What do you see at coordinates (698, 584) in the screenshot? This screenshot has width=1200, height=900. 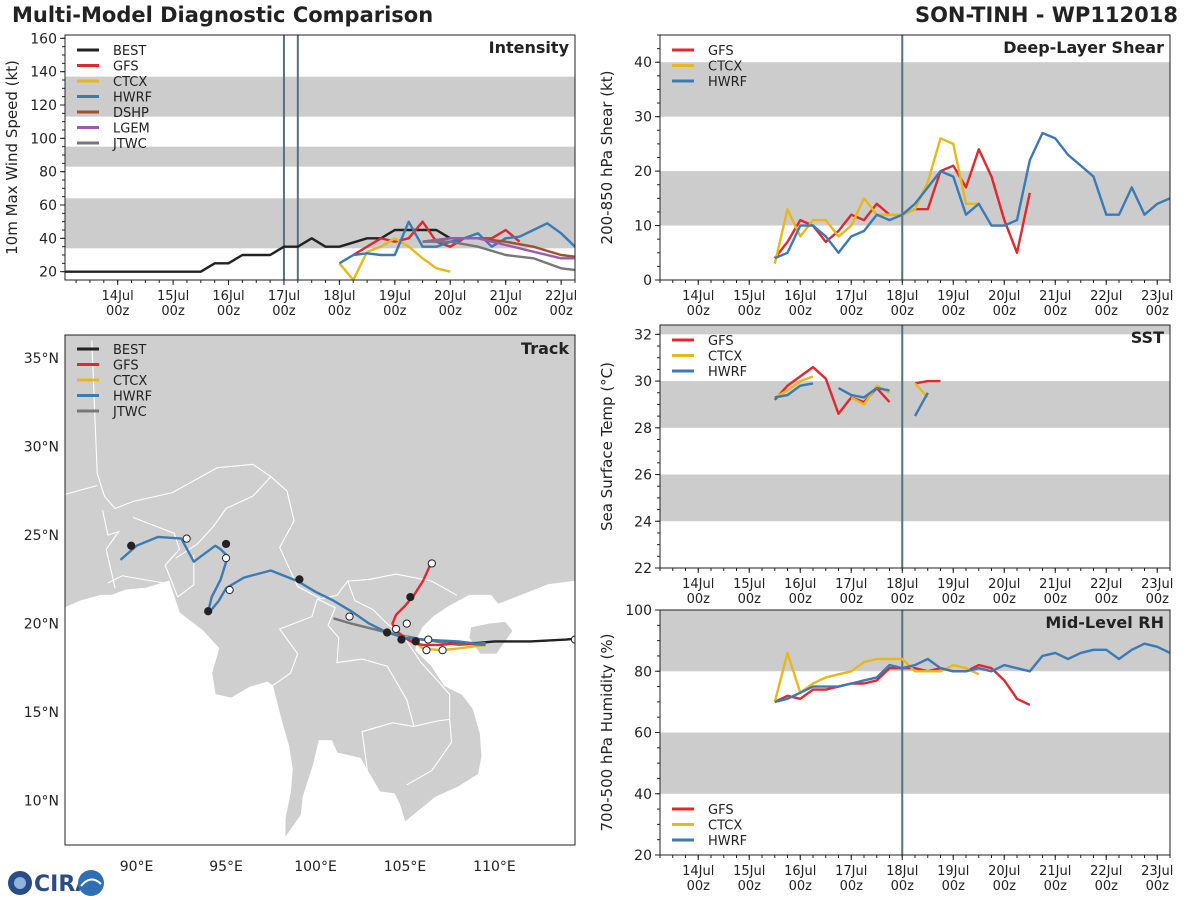 I see `sst-xtick-date: 14Jul` at bounding box center [698, 584].